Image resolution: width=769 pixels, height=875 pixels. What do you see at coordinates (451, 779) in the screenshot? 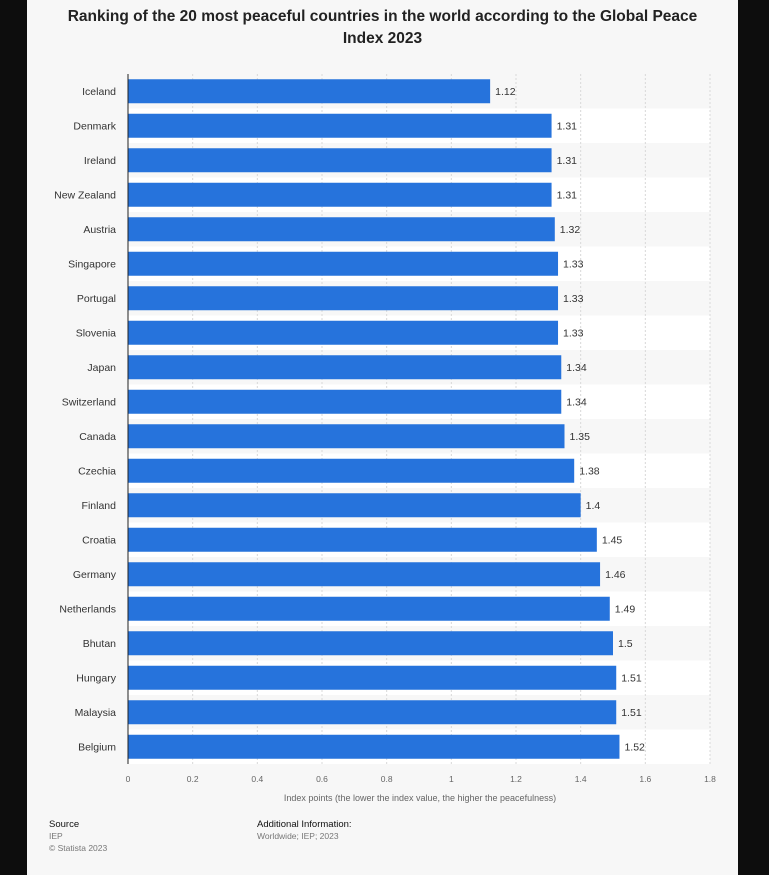
I see `x-tick-label: 1` at bounding box center [451, 779].